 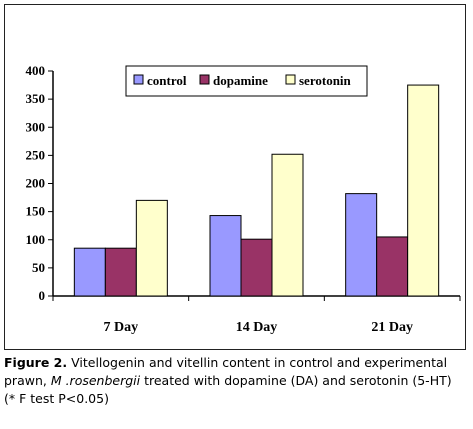 What do you see at coordinates (287, 225) in the screenshot?
I see `bar-serotonin-14-day` at bounding box center [287, 225].